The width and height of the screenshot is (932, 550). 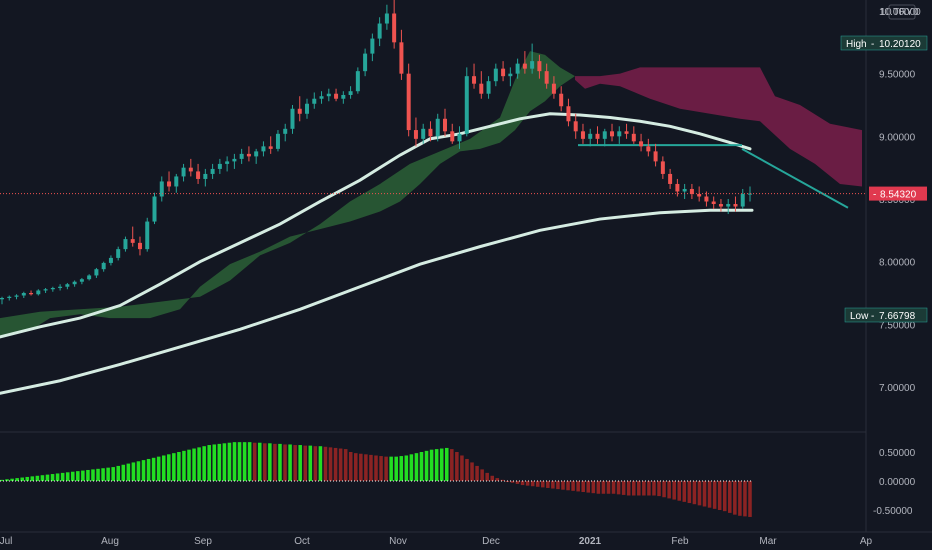 What do you see at coordinates (859, 316) in the screenshot?
I see `low-label: Low` at bounding box center [859, 316].